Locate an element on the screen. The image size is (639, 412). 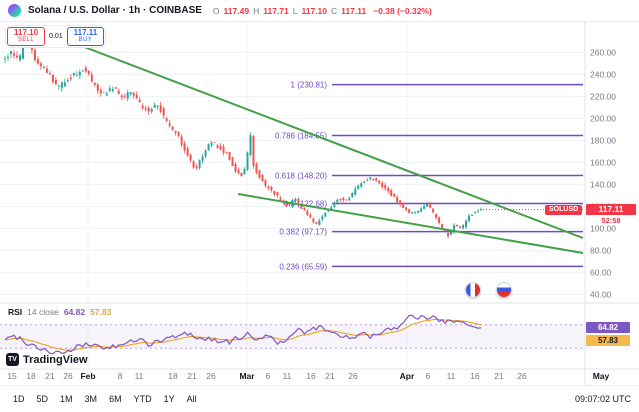
svg-text: 220.00 is located at coordinates (603, 97).